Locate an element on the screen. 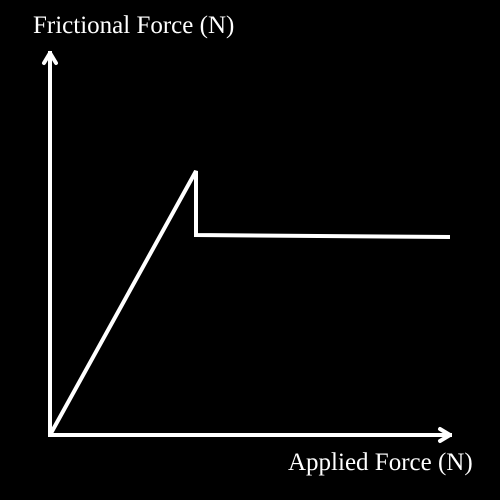  x-axis-arrowhead is located at coordinates (445, 435).